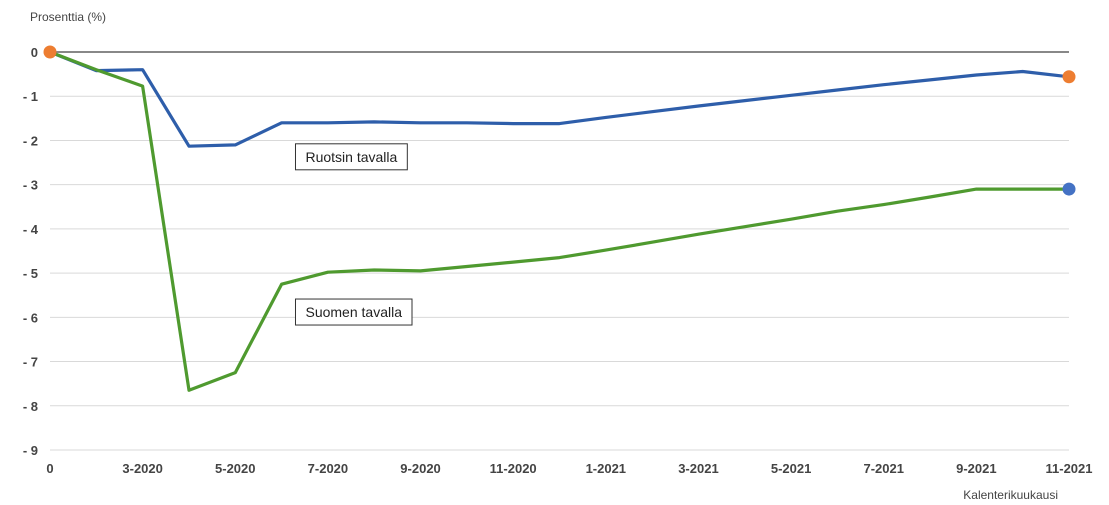  Describe the element at coordinates (698, 468) in the screenshot. I see `x-tick-label: 3-2021` at that location.